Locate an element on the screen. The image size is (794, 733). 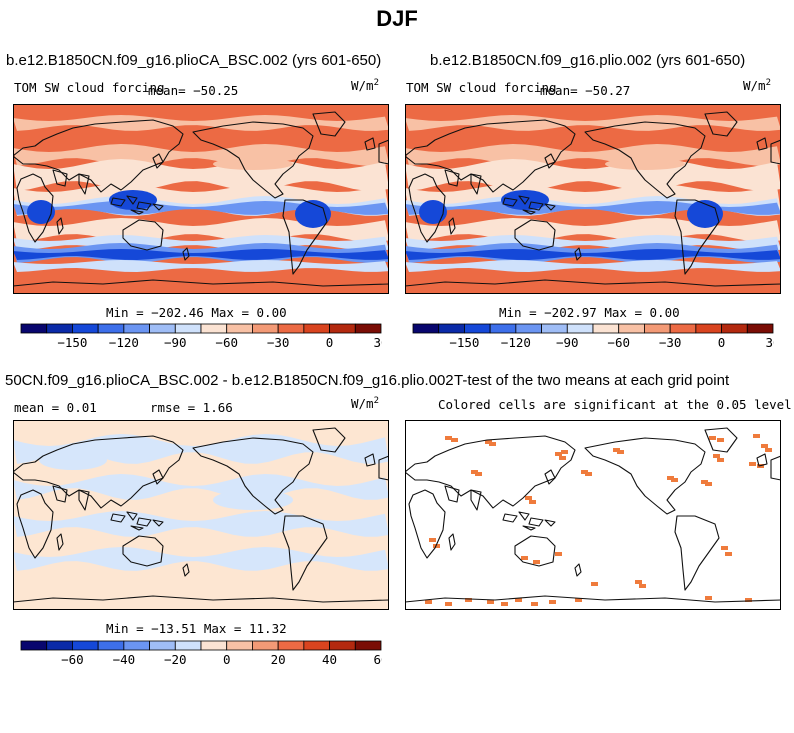
colorbar-forcing-tick-label: −60 is located at coordinates (226, 342).